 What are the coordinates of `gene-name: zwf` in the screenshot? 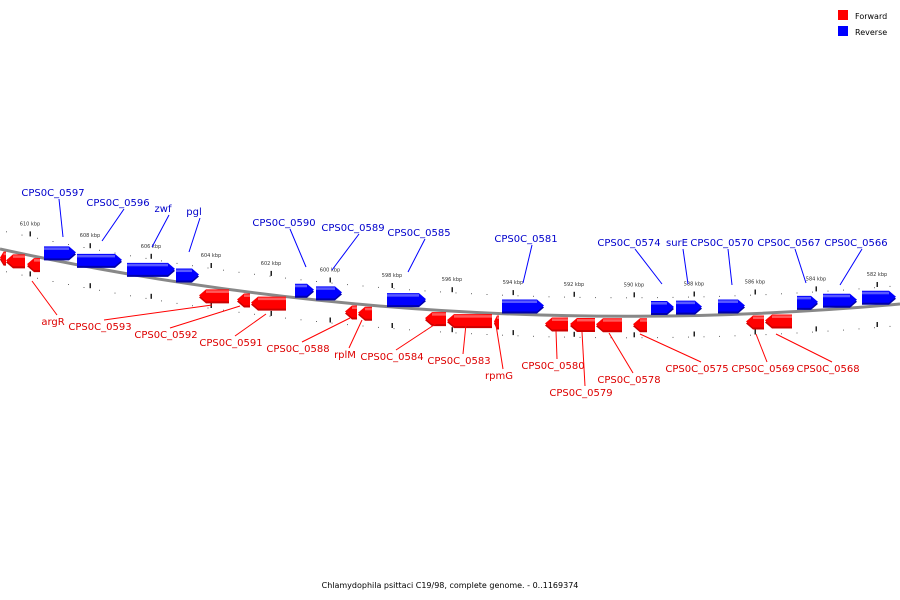 It's located at (163, 209).